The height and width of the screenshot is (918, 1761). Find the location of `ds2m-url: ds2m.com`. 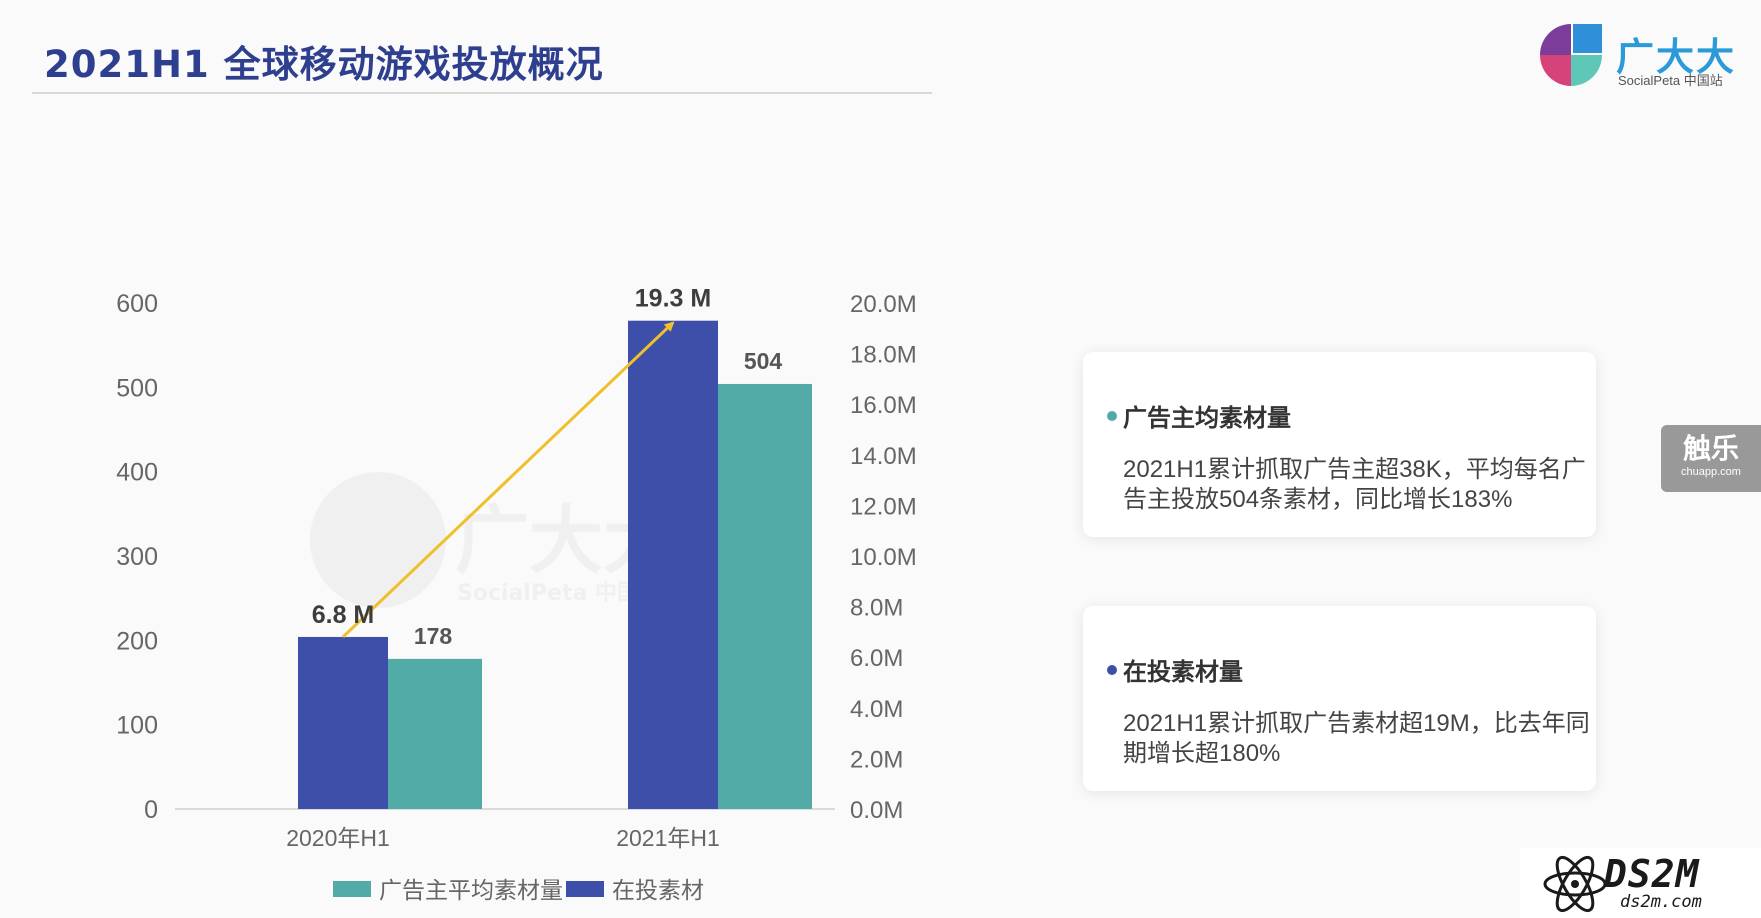

ds2m-url: ds2m.com is located at coordinates (1661, 902).